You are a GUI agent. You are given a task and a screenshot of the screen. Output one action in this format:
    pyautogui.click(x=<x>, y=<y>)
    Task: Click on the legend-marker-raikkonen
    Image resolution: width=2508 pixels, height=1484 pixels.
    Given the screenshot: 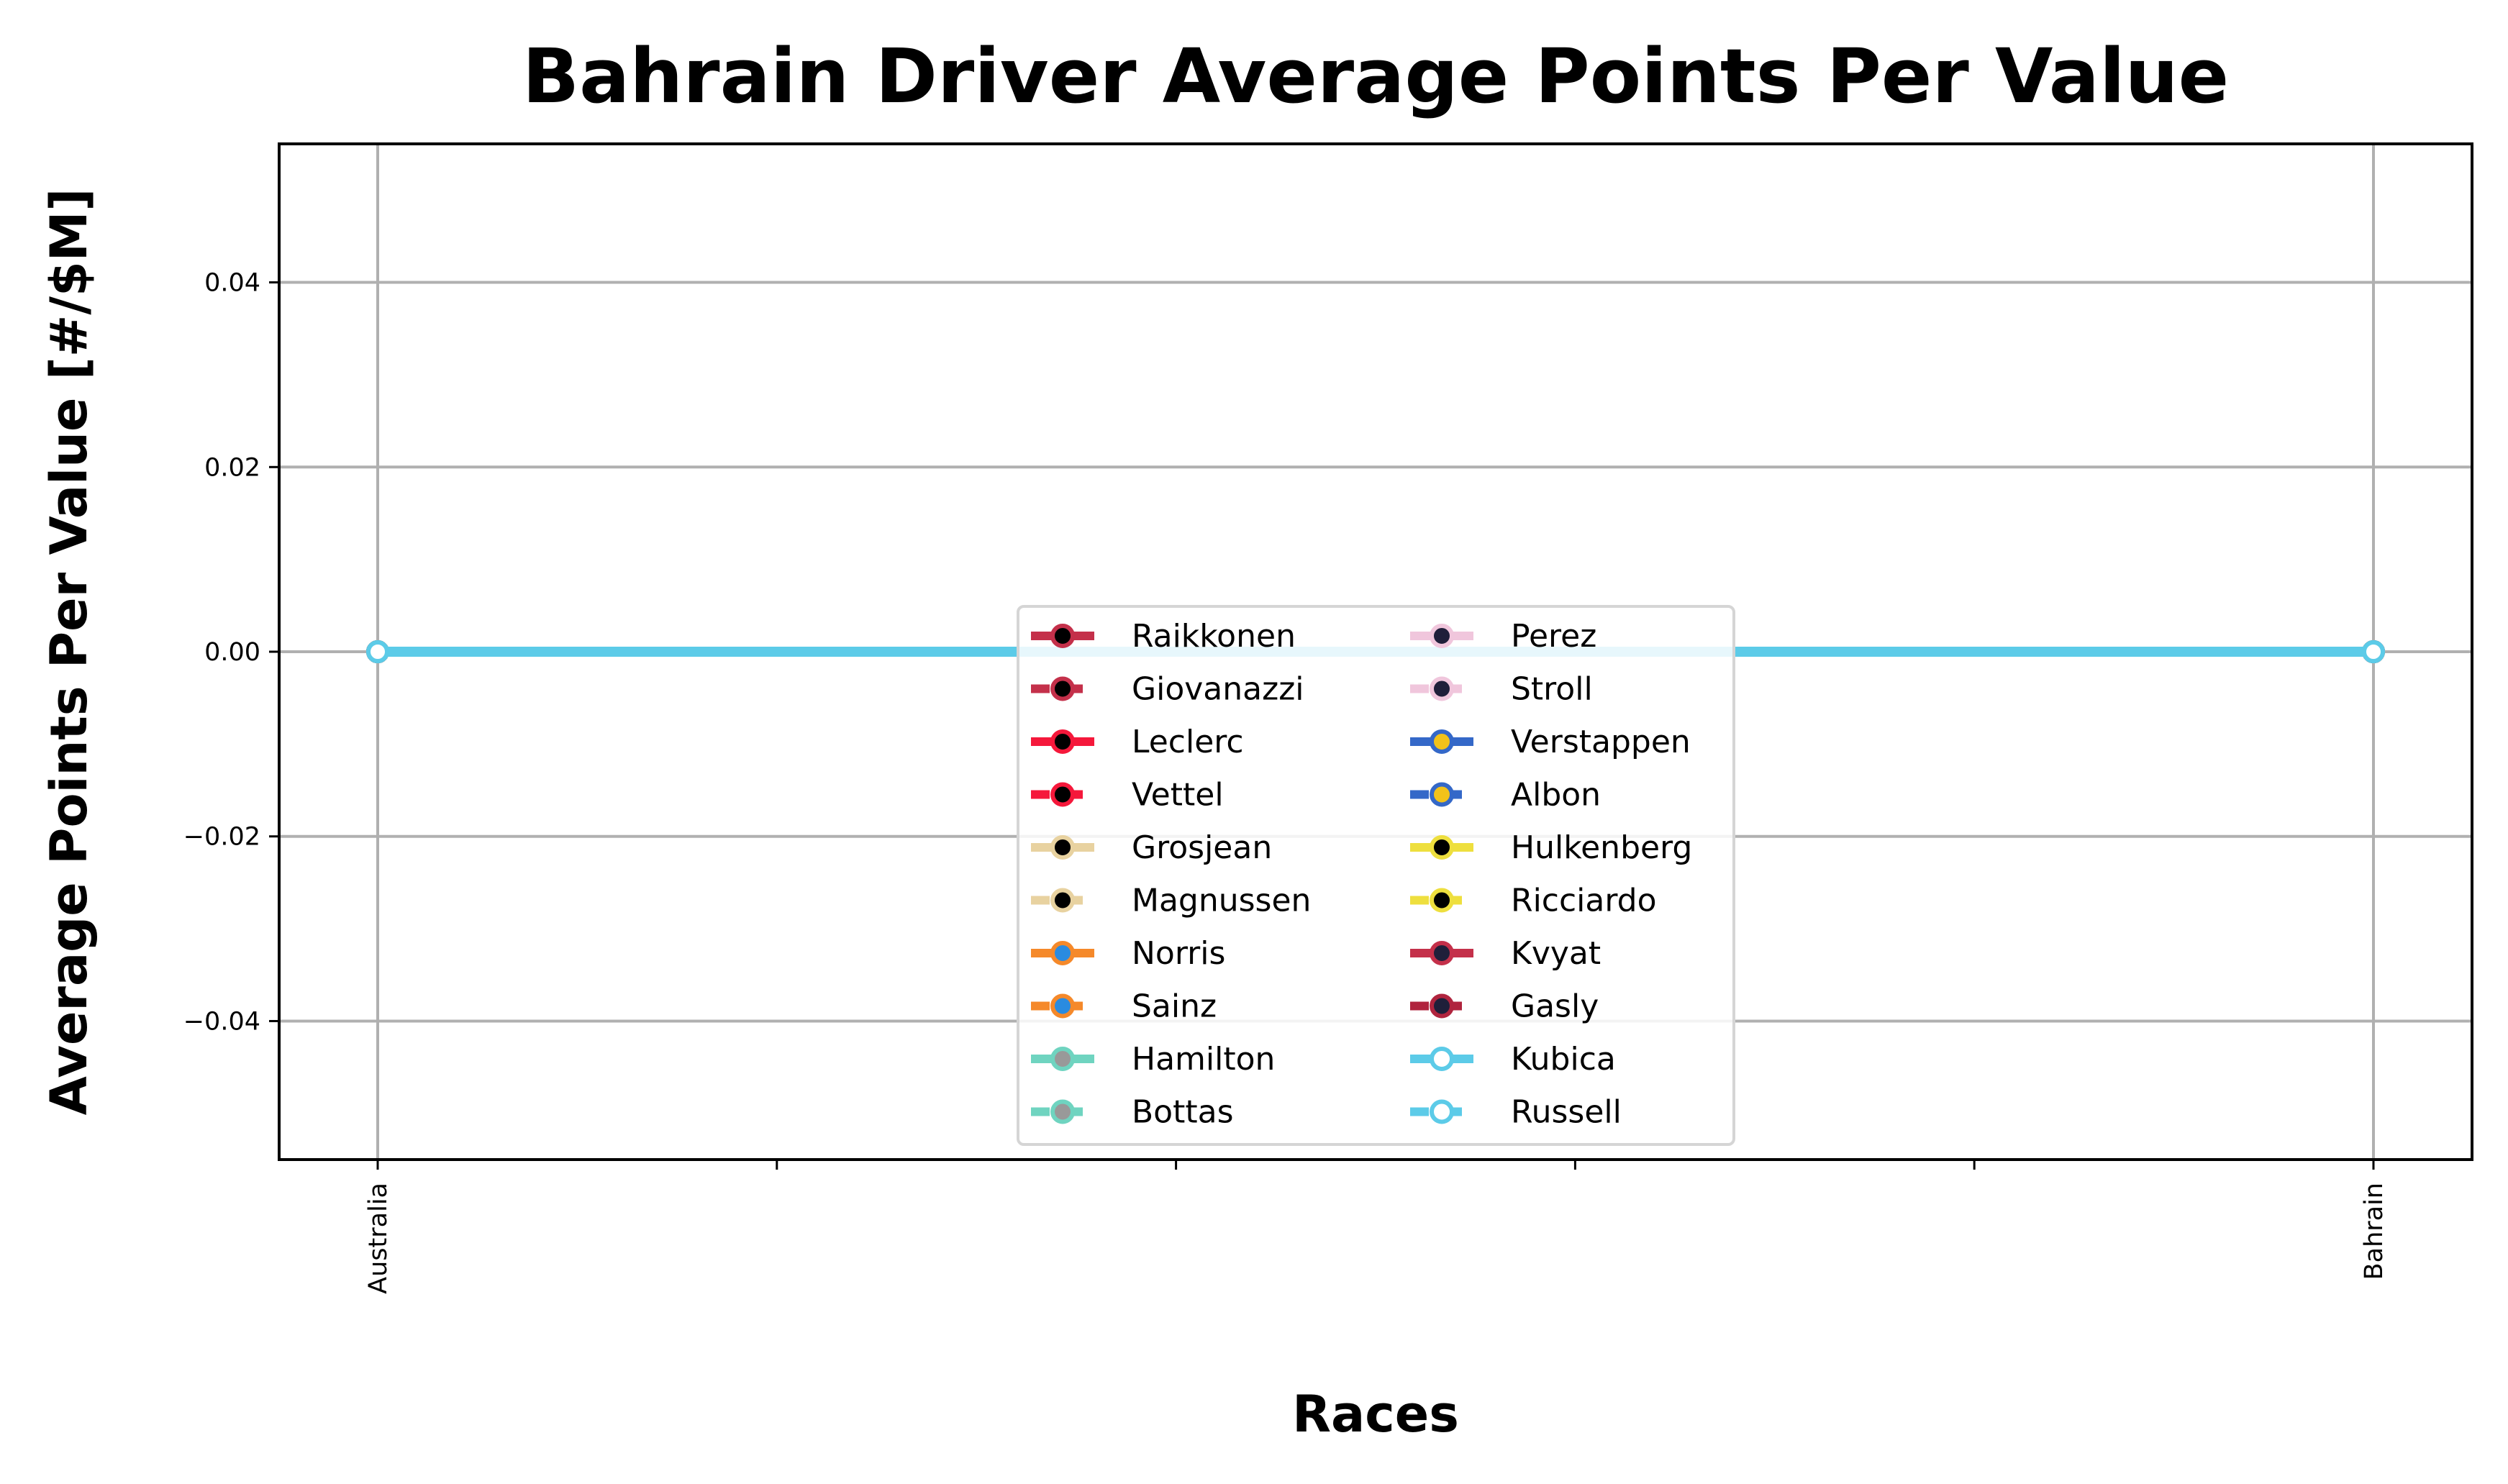 What is the action you would take?
    pyautogui.click(x=1062, y=636)
    